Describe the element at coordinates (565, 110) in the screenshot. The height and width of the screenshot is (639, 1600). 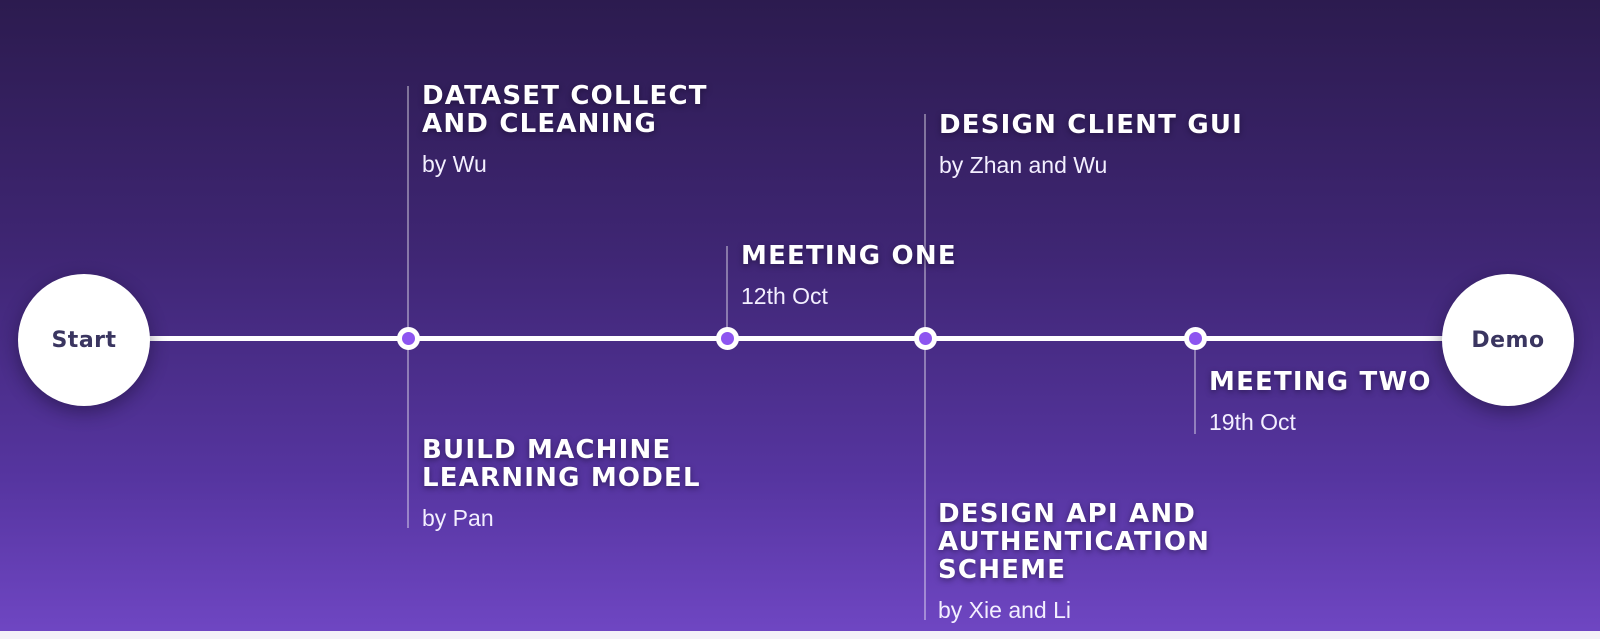
I see `event-title: DATASET COLLECT AND CLEANING` at that location.